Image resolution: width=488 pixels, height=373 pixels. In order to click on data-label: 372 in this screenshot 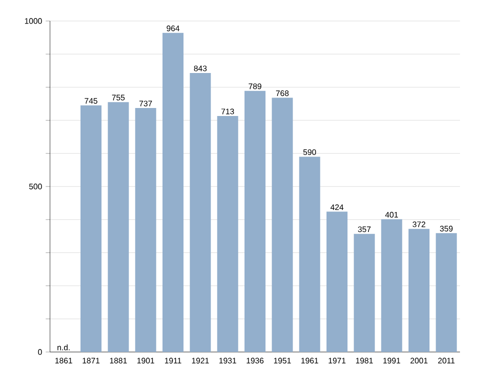, I will do `click(419, 225)`.